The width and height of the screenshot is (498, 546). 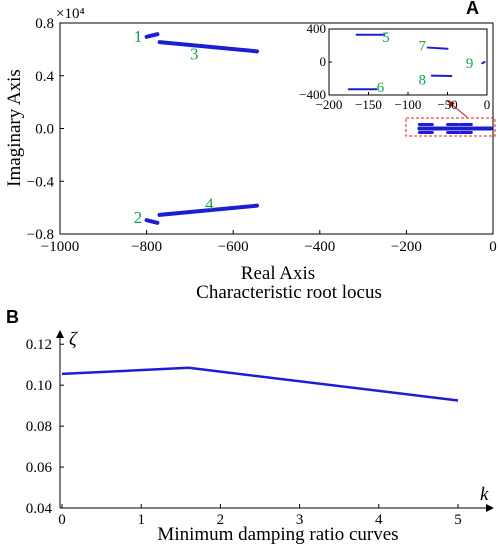 I want to click on y-tick-label-a: −0.4, so click(x=41, y=182).